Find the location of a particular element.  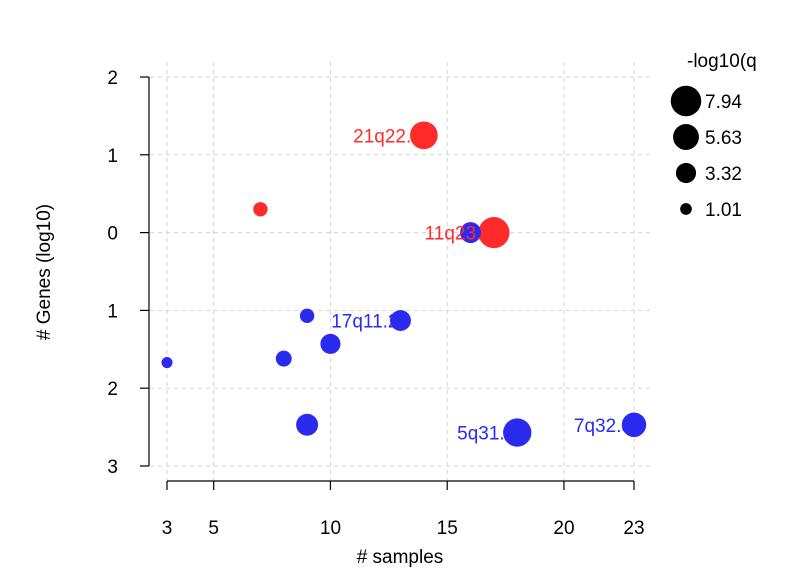

point-label: 21q22.2 is located at coordinates (387, 136).